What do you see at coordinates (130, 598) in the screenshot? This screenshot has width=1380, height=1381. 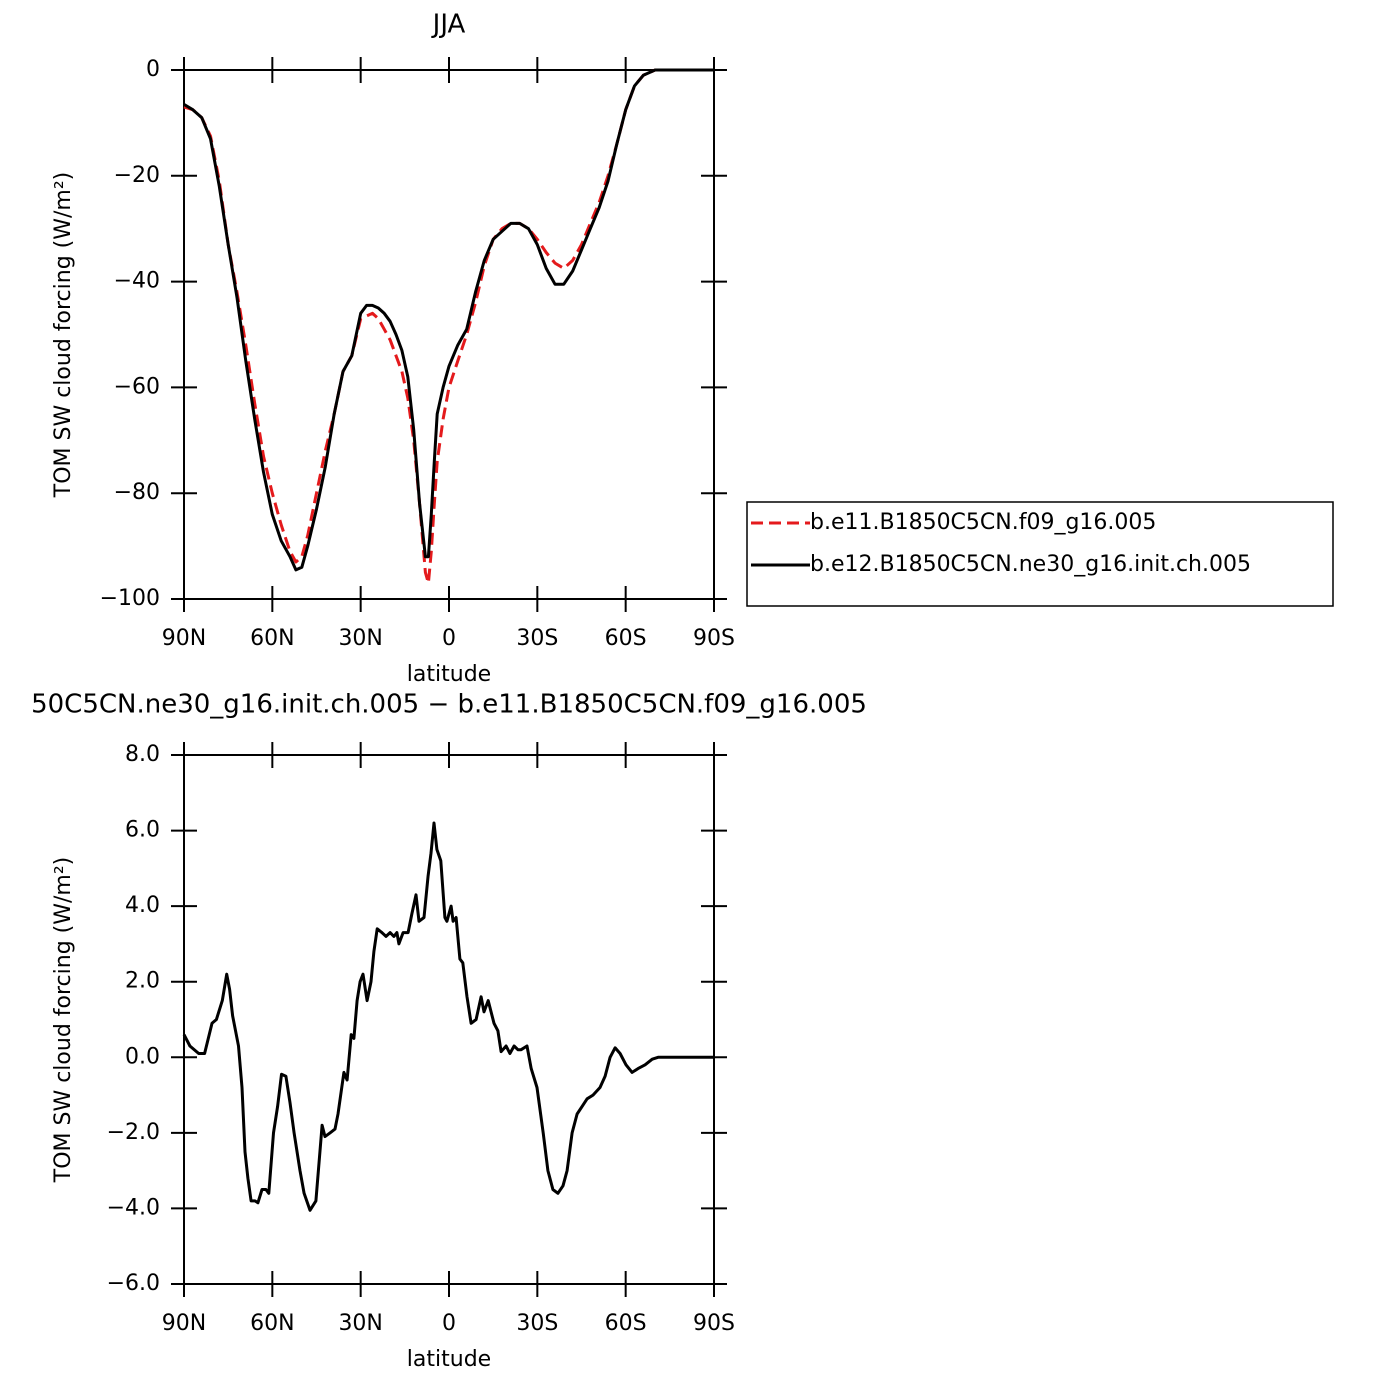 I see `y-tick-label: −100` at bounding box center [130, 598].